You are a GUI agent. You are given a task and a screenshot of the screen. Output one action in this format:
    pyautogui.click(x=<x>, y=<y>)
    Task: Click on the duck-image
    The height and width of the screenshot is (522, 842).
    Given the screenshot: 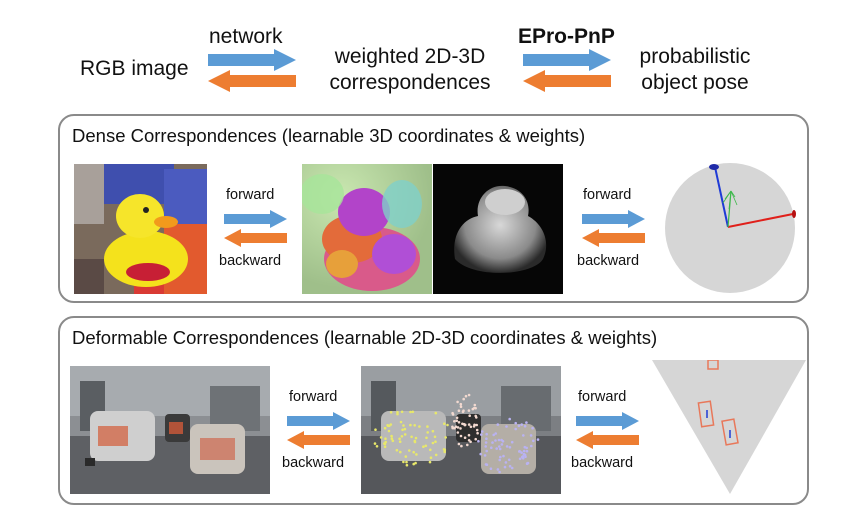 What is the action you would take?
    pyautogui.click(x=140, y=229)
    